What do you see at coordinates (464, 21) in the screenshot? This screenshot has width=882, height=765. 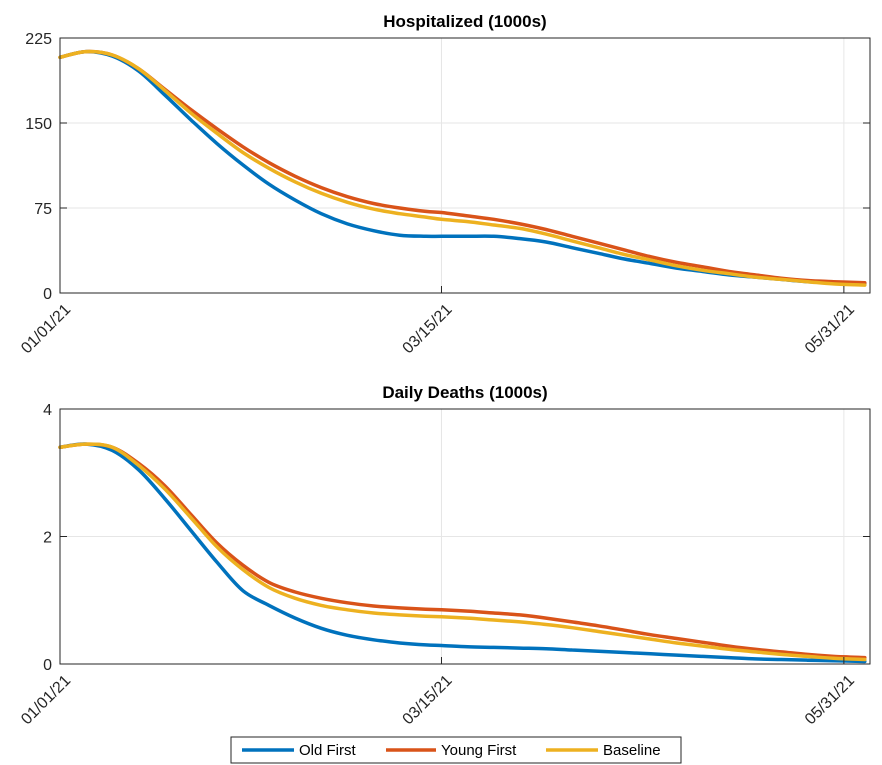 I see `chart-title-hospitalized: Hospitalized (1000s)` at bounding box center [464, 21].